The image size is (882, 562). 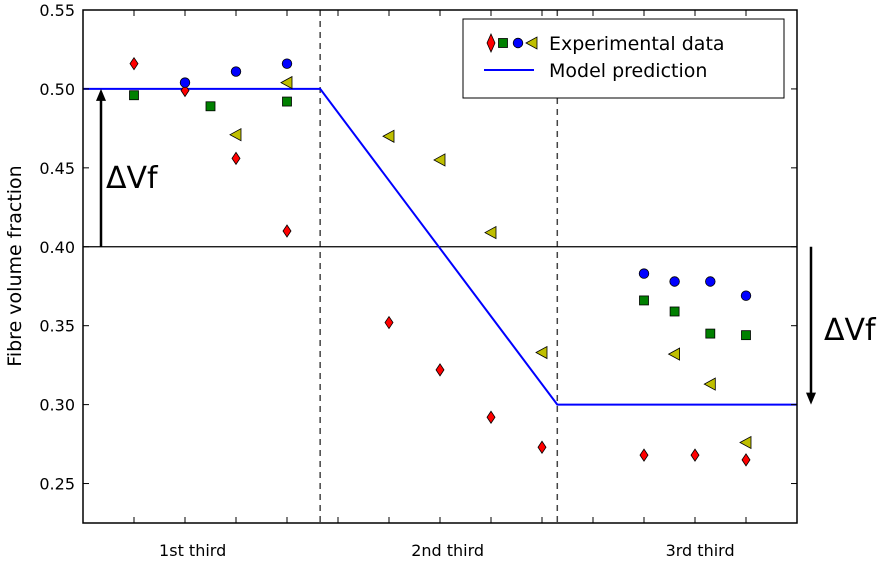 I want to click on y-tick-label-4: 0.40, so click(x=57, y=247).